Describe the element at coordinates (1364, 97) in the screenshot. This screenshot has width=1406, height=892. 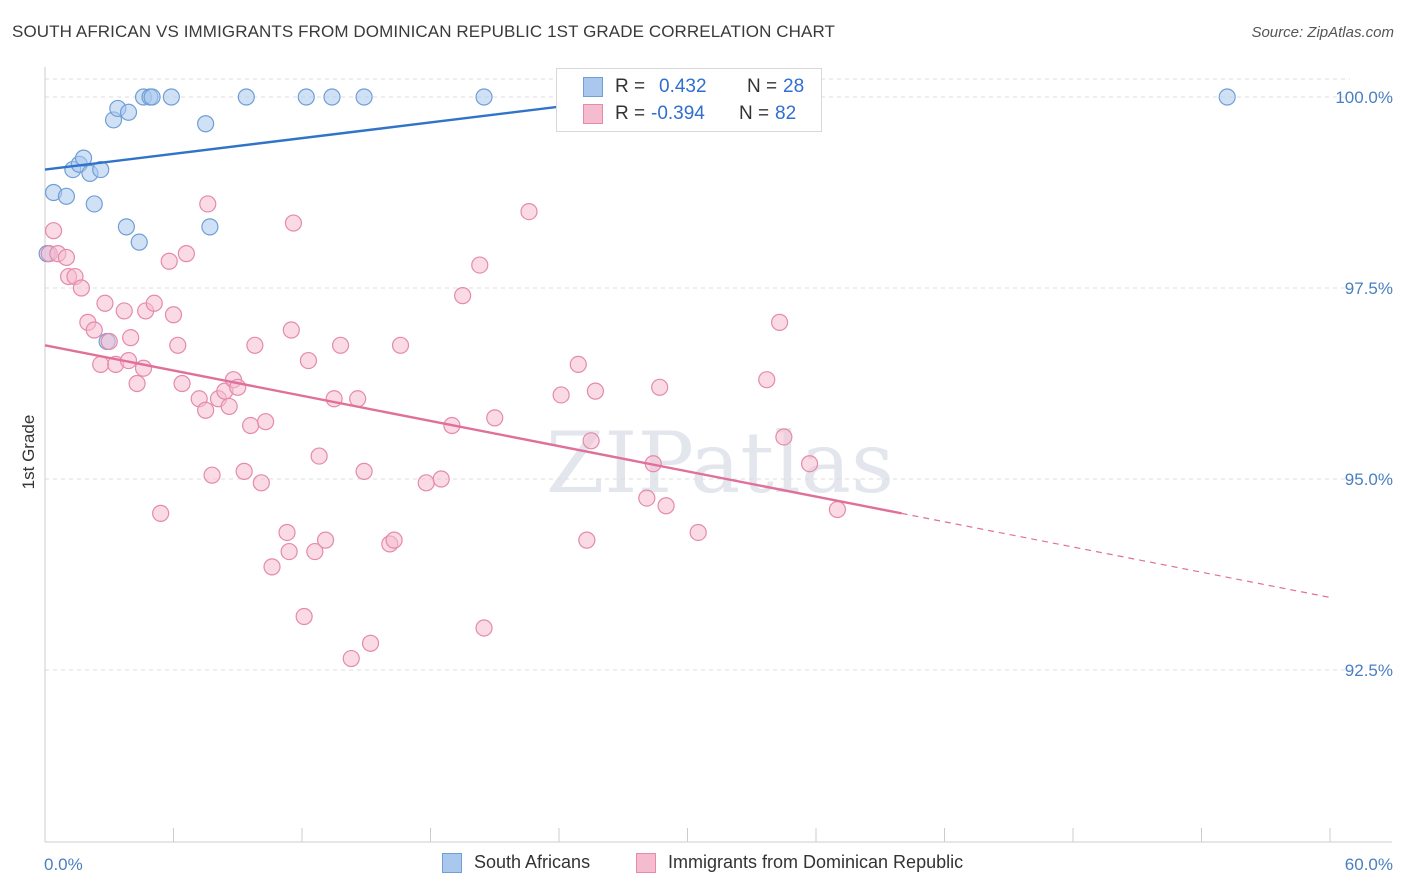
I see `y-tick-label: 100.0%` at that location.